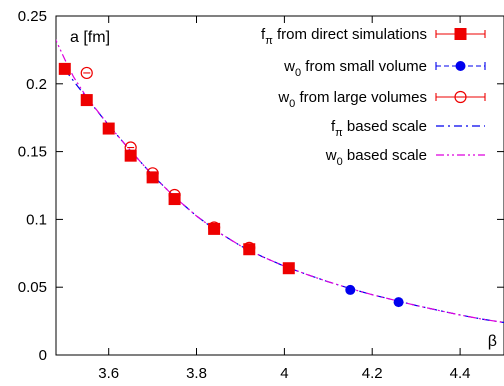 The height and width of the screenshot is (386, 504). What do you see at coordinates (108, 373) in the screenshot?
I see `x-tick-label: 3.6` at bounding box center [108, 373].